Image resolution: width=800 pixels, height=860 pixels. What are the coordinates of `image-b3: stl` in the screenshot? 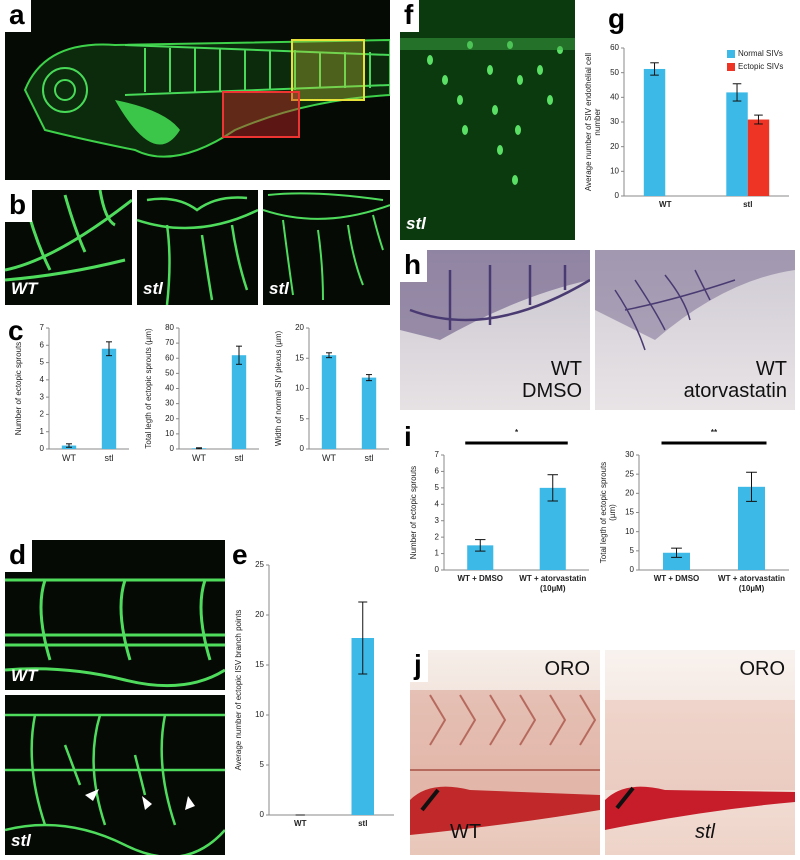 It's located at (326, 247).